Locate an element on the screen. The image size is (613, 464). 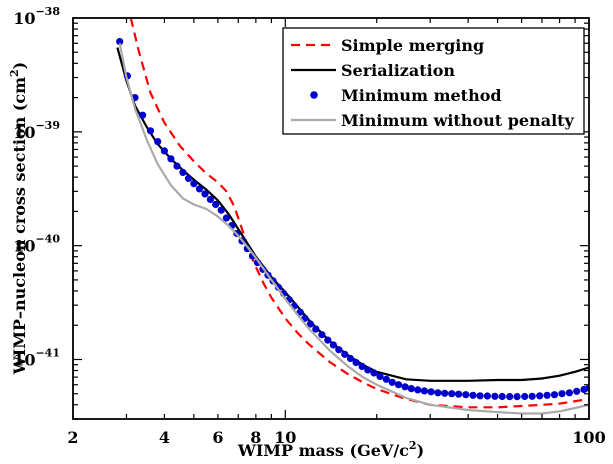
legend-label: Simple merging is located at coordinates (412, 45).